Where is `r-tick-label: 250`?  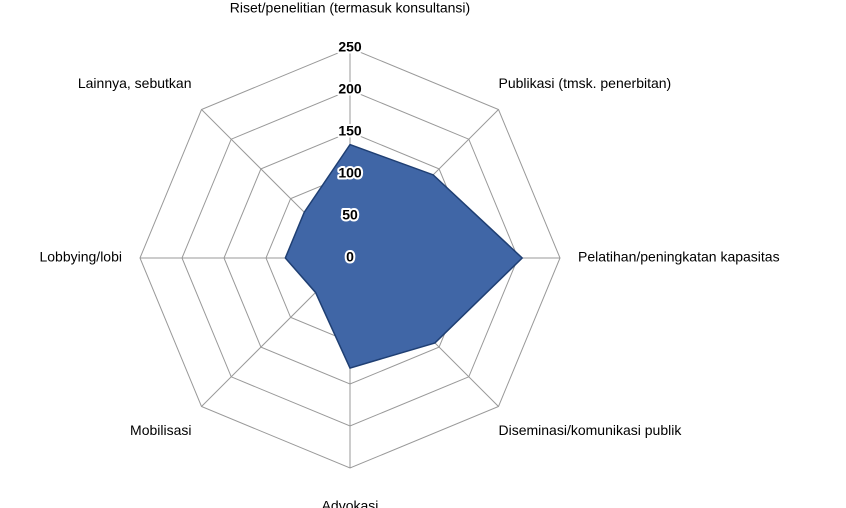
r-tick-label: 250 is located at coordinates (350, 47).